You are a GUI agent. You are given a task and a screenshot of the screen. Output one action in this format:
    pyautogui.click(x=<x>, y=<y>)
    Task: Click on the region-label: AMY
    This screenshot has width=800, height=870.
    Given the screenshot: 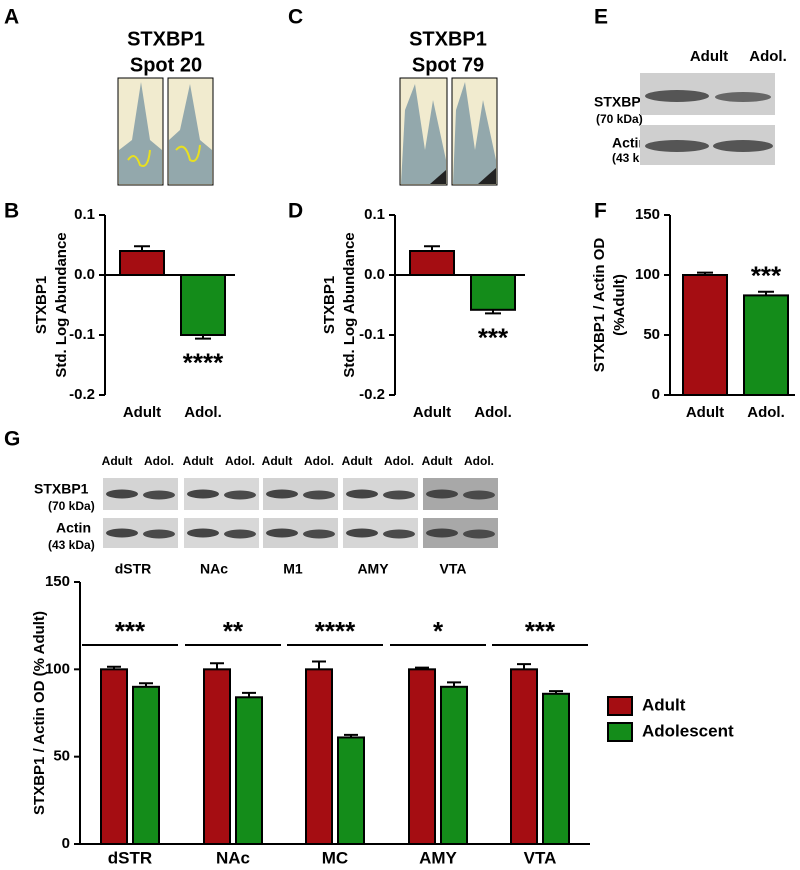 What is the action you would take?
    pyautogui.click(x=373, y=569)
    